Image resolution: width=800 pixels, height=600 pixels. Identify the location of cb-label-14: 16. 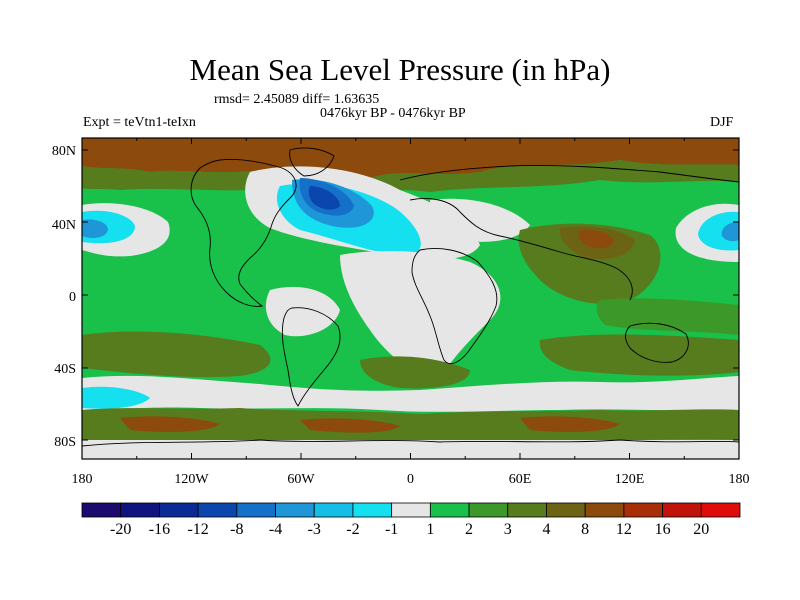
(663, 529).